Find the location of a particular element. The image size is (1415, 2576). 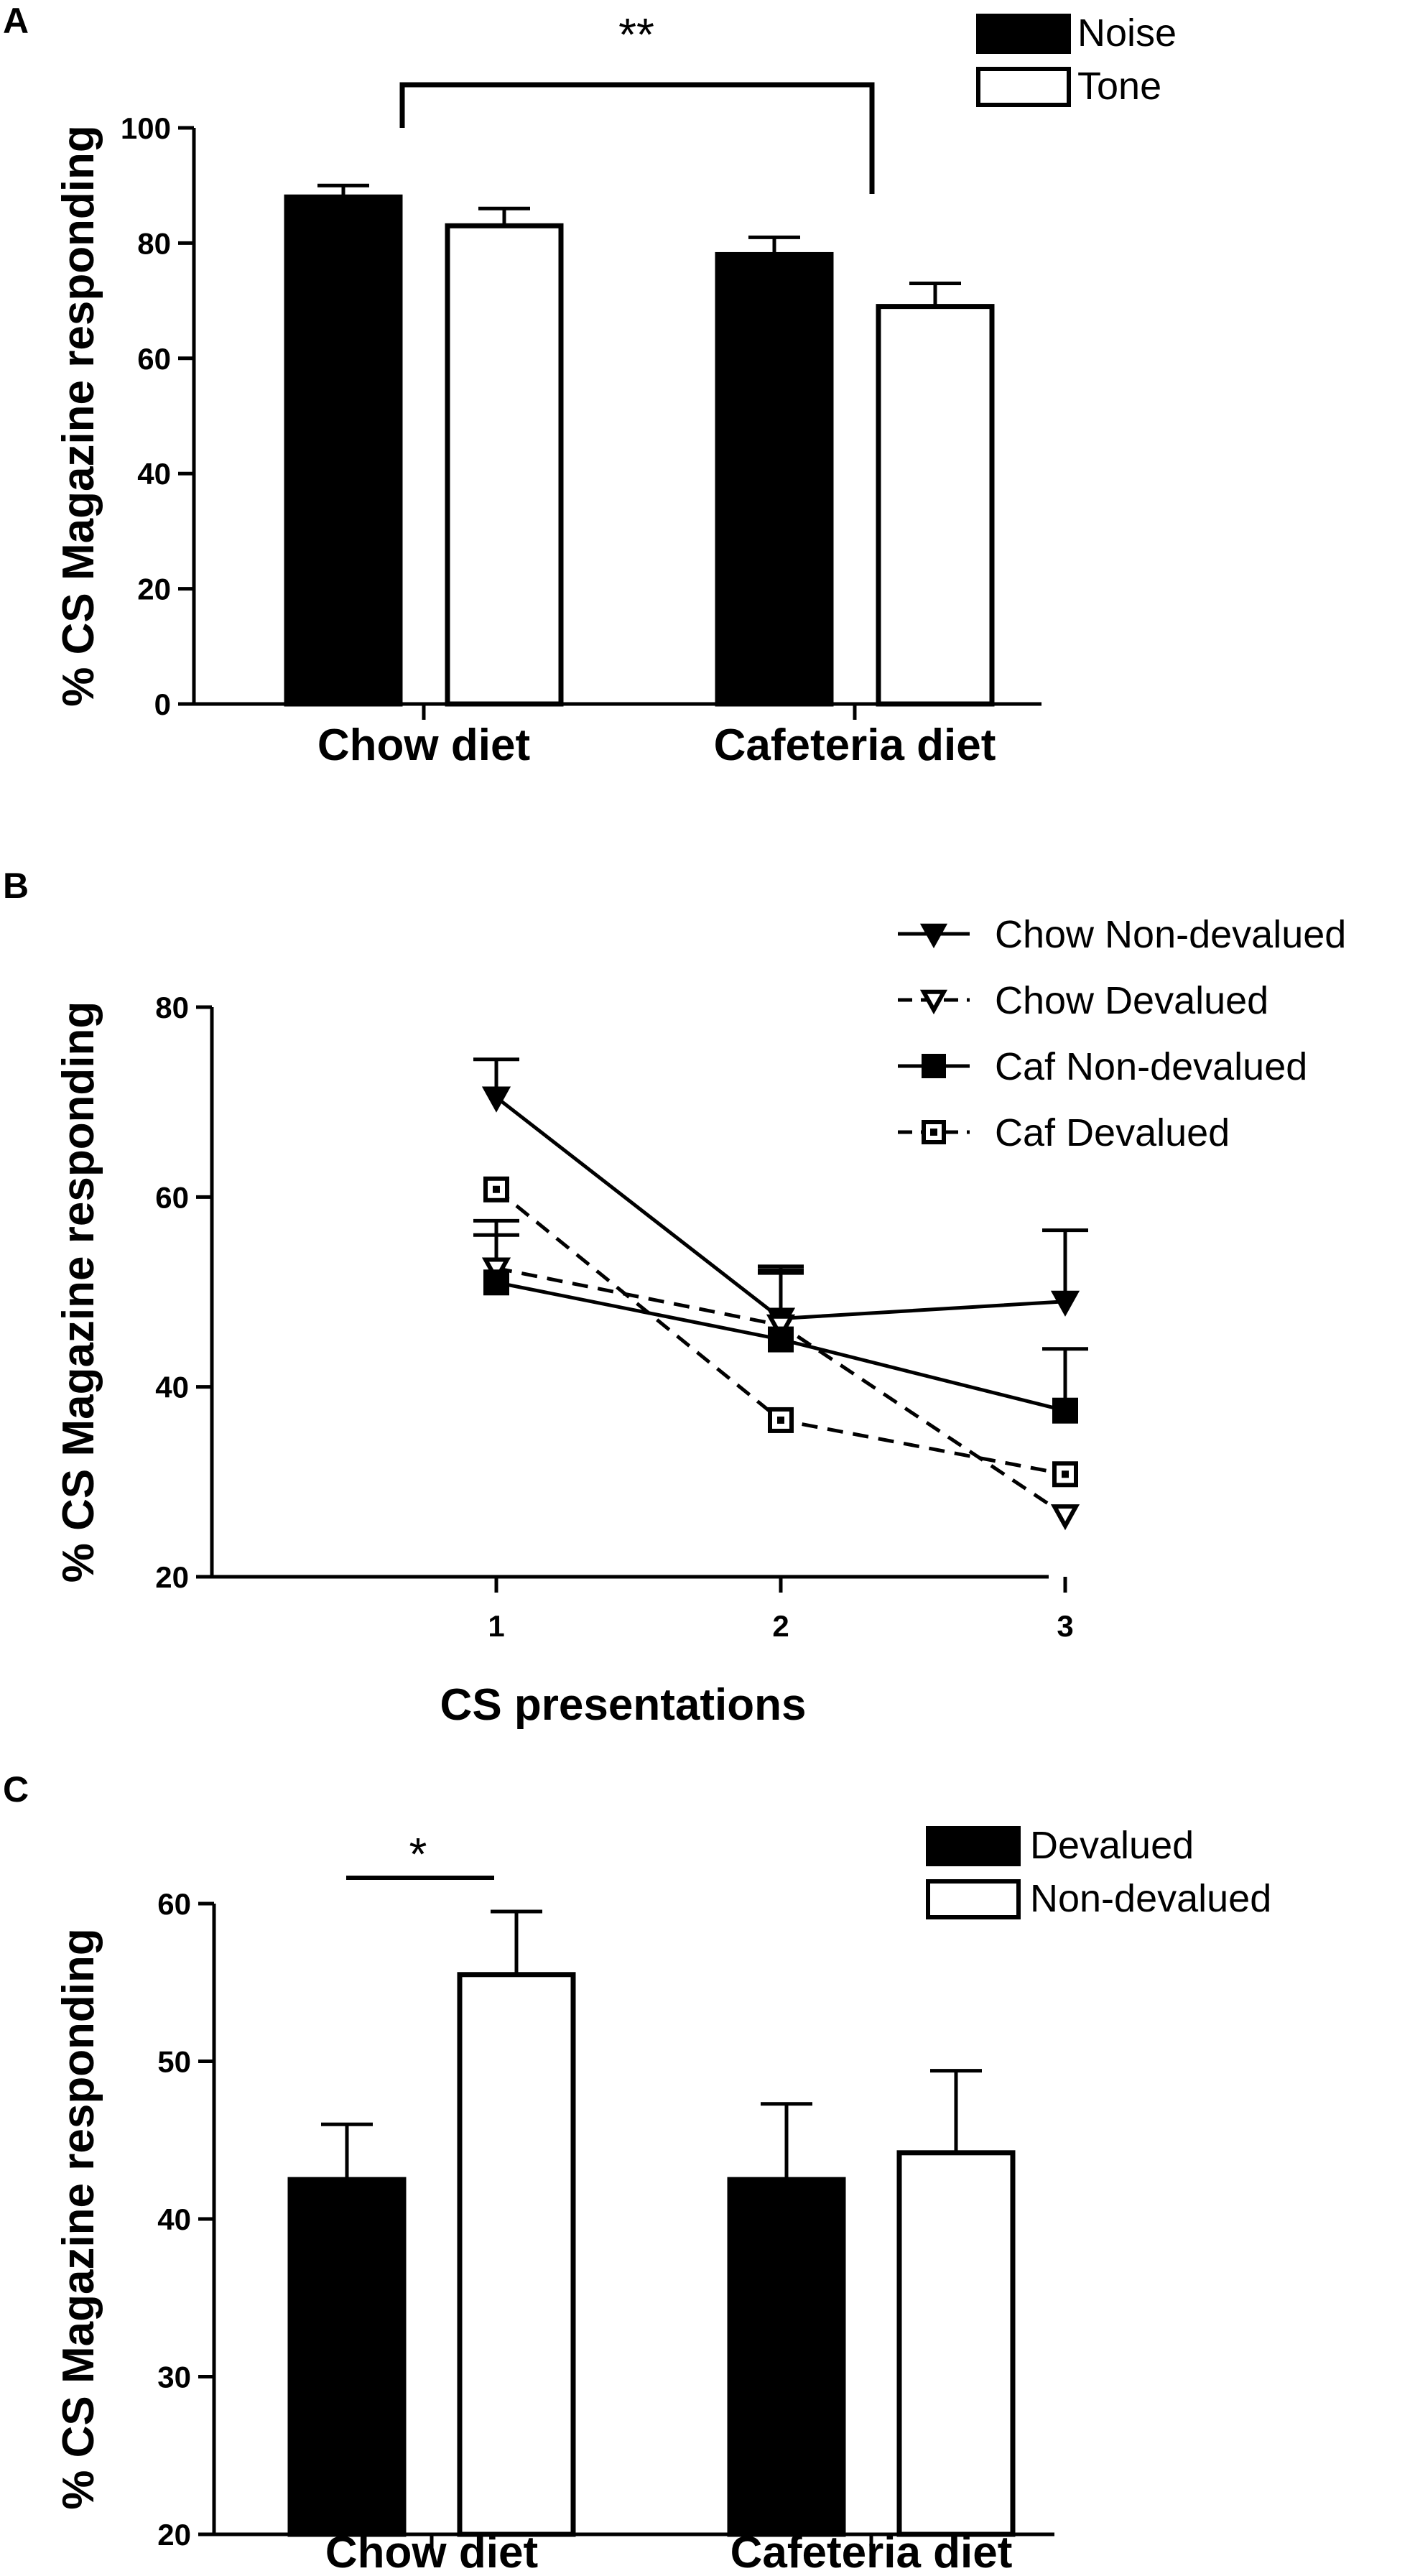

panel-b-legend-label: Caf Non-devalued is located at coordinates (1151, 1066).